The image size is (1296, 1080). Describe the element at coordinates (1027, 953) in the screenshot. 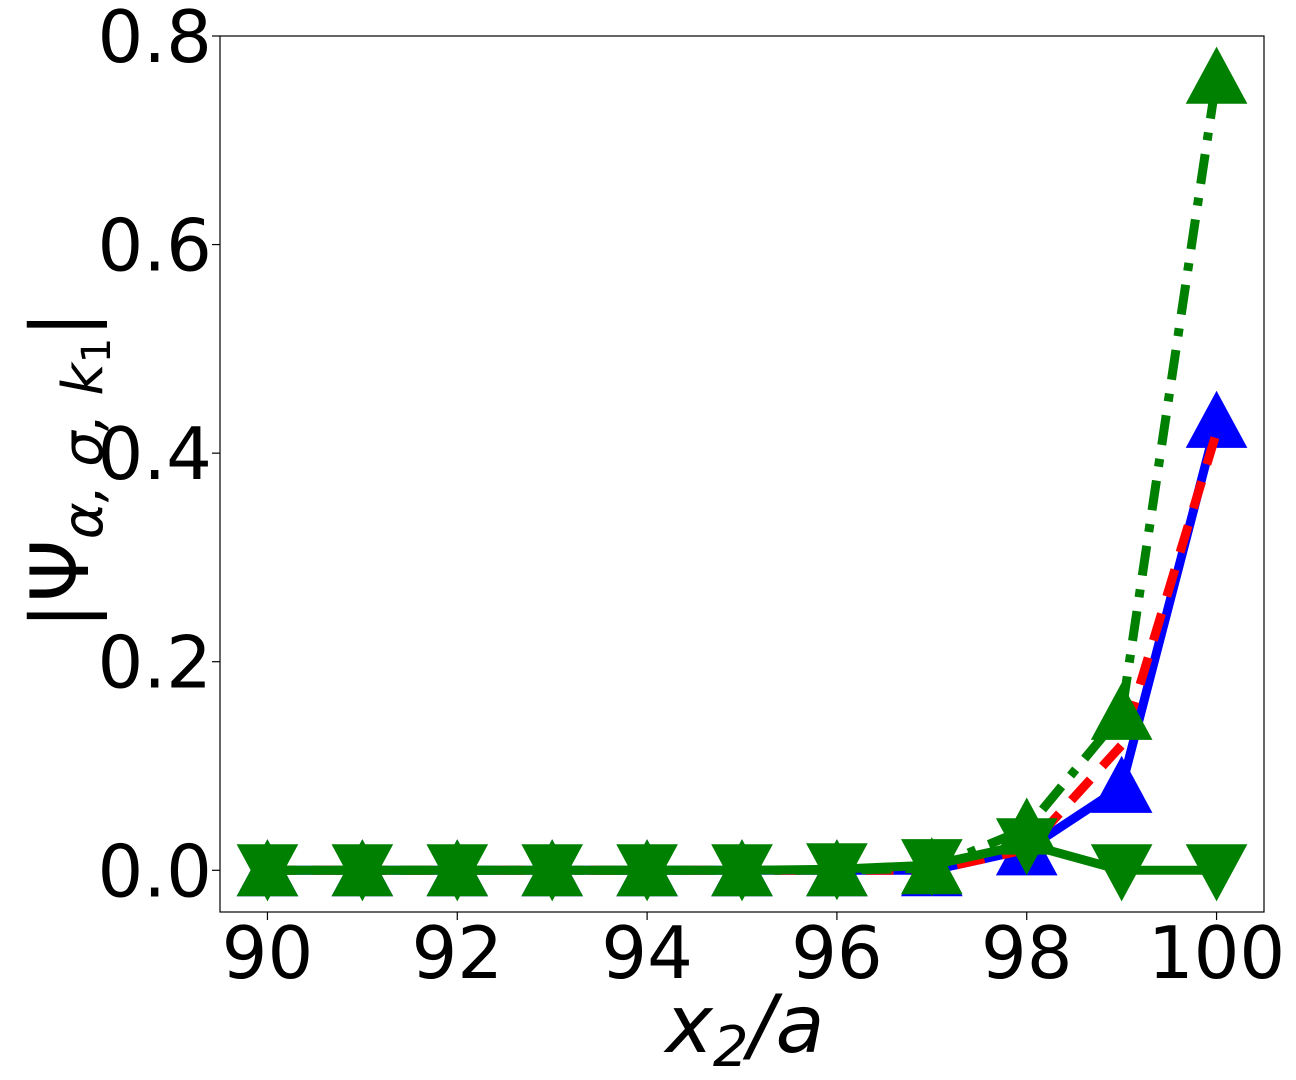

I see `x-tick-label: 98` at that location.